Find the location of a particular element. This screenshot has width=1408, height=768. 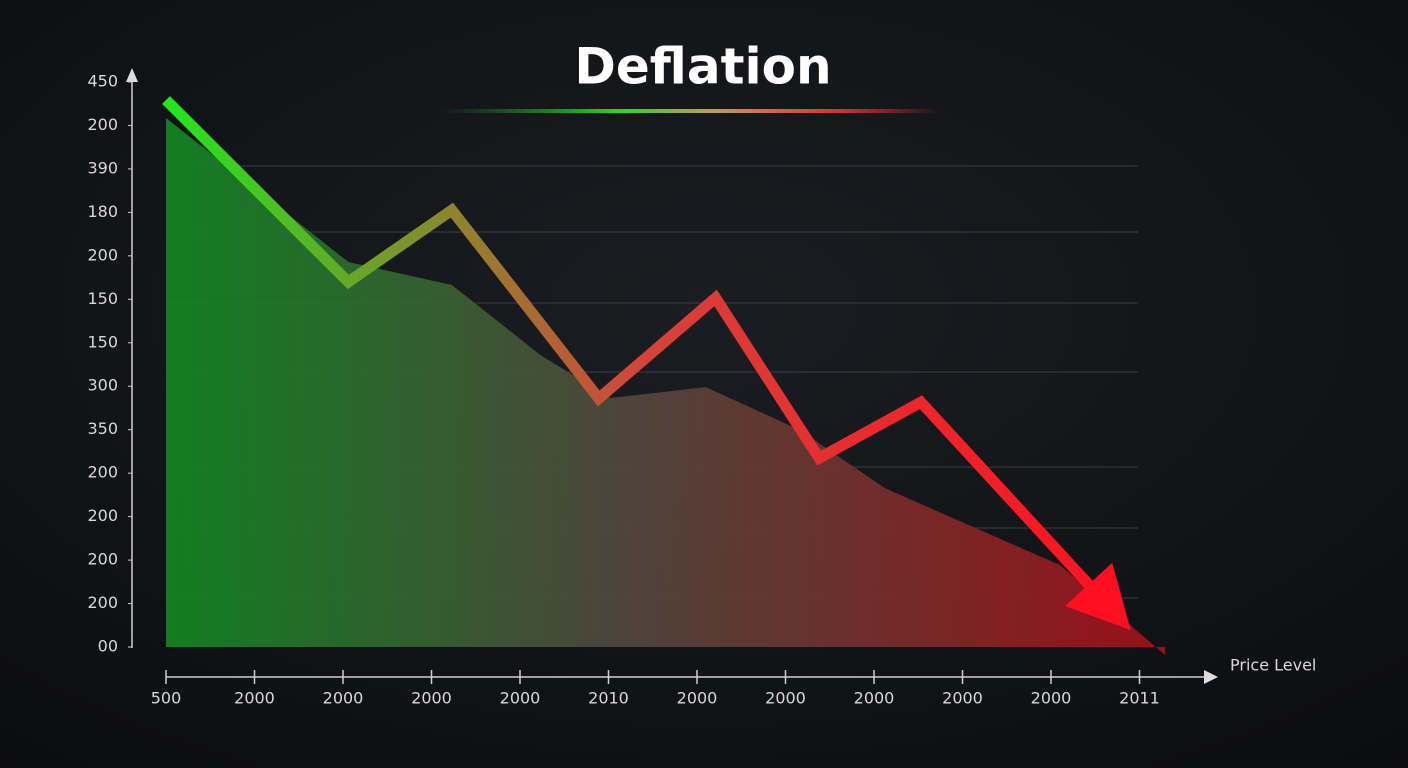

y-tick-label: 390 is located at coordinates (102, 167).